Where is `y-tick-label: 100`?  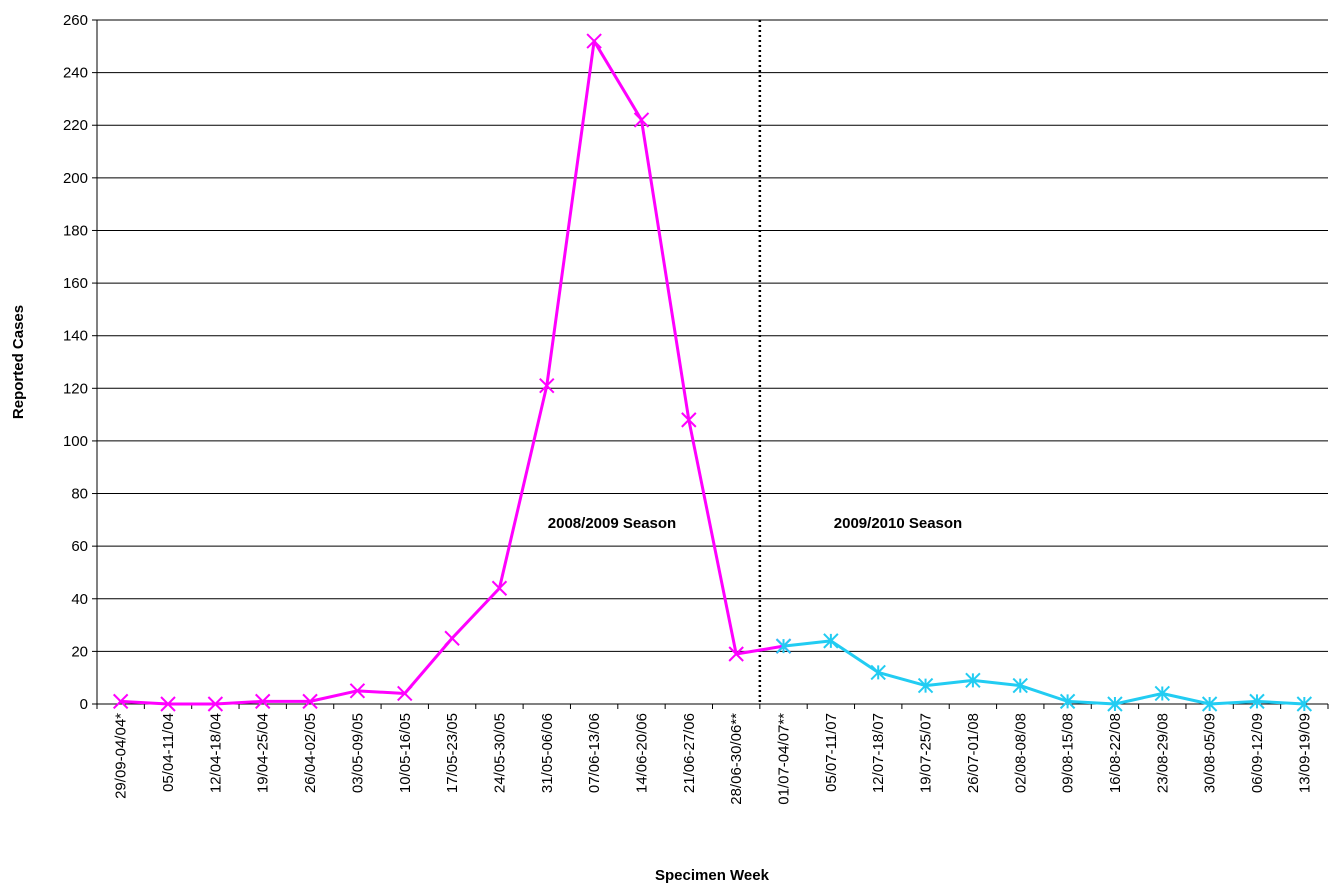
y-tick-label: 100 is located at coordinates (75, 441).